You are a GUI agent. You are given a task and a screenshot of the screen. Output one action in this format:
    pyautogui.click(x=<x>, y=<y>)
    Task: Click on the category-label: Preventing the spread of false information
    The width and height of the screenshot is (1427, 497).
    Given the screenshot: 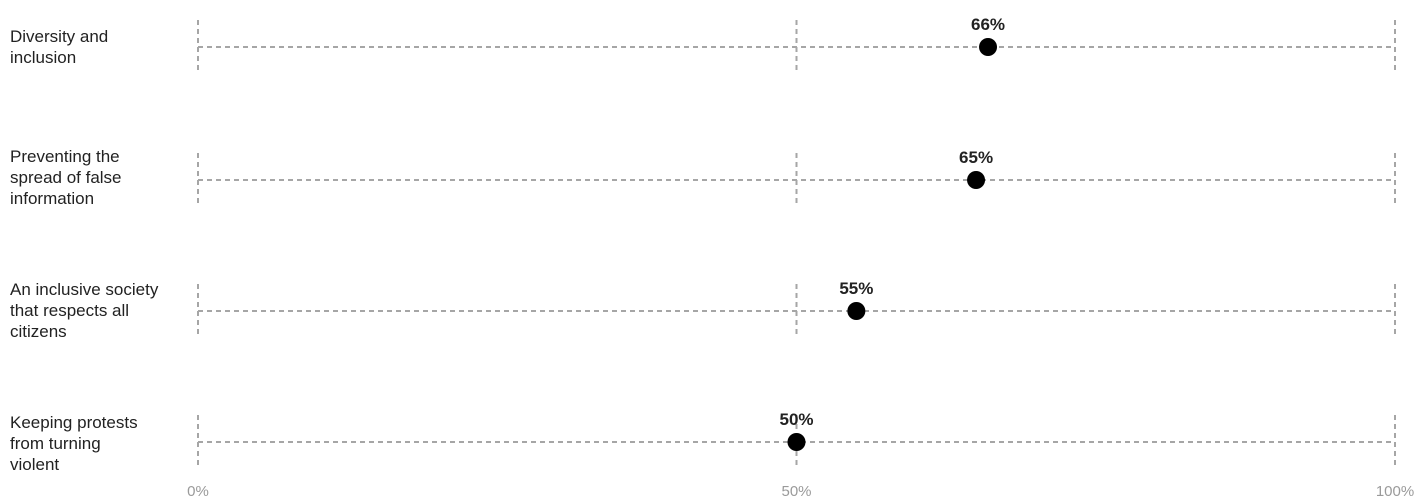 What is the action you would take?
    pyautogui.click(x=102, y=177)
    